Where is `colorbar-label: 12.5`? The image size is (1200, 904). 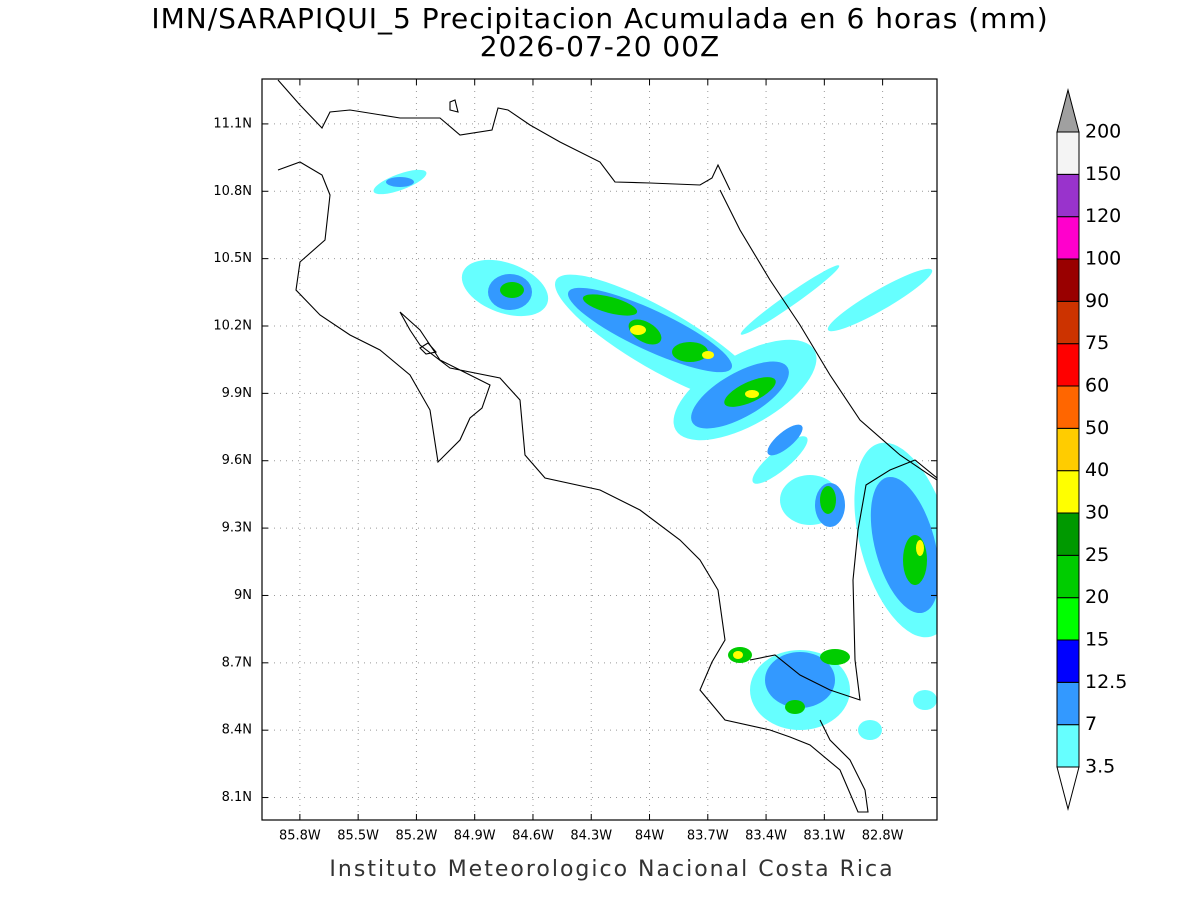
colorbar-label: 12.5 is located at coordinates (1106, 682).